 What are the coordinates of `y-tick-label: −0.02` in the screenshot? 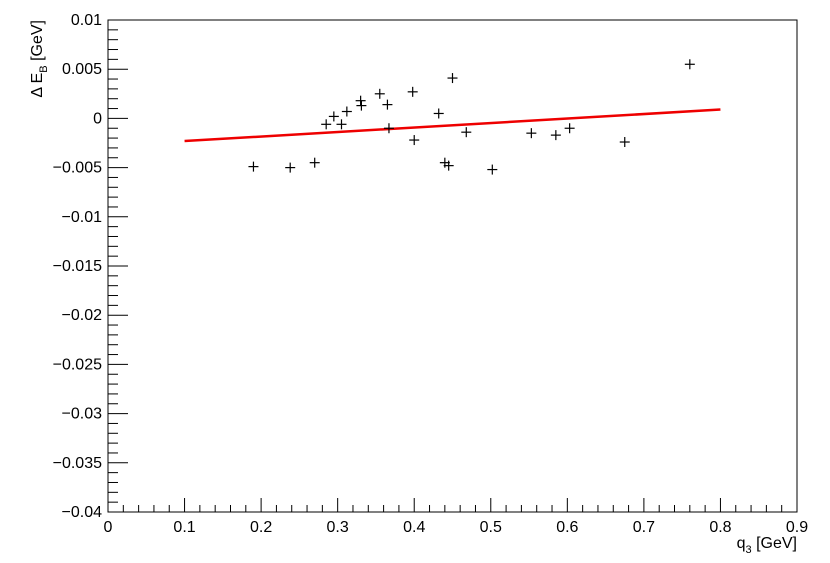 It's located at (82, 315).